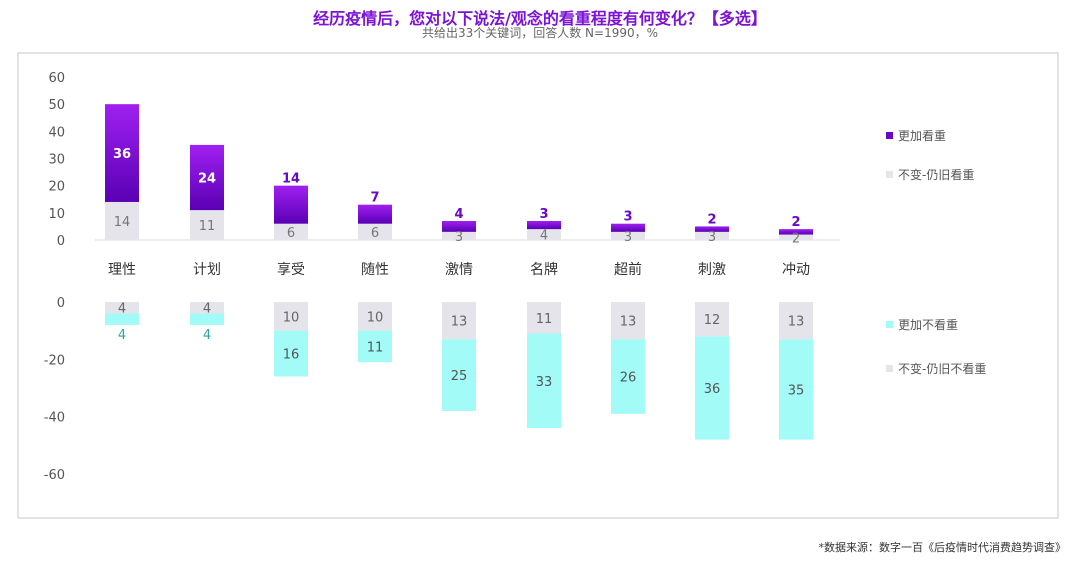 The image size is (1080, 561). What do you see at coordinates (796, 270) in the screenshot?
I see `x-tick-label: 冲动` at bounding box center [796, 270].